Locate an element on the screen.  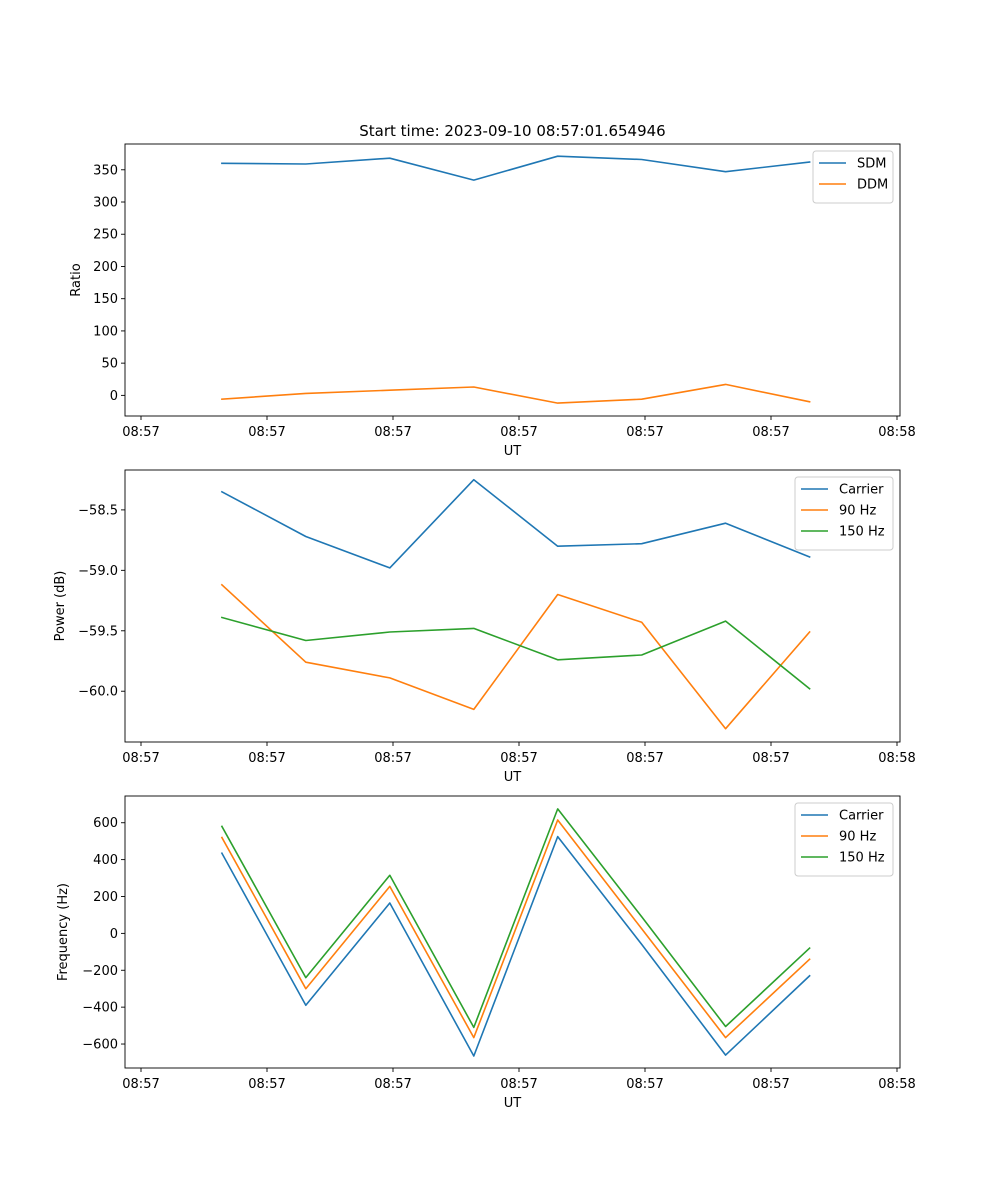
ratio-legend-label: DDM is located at coordinates (872, 185).